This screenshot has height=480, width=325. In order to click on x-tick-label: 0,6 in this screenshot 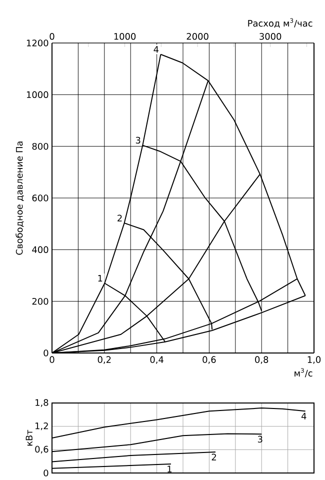, I will do `click(209, 360)`.